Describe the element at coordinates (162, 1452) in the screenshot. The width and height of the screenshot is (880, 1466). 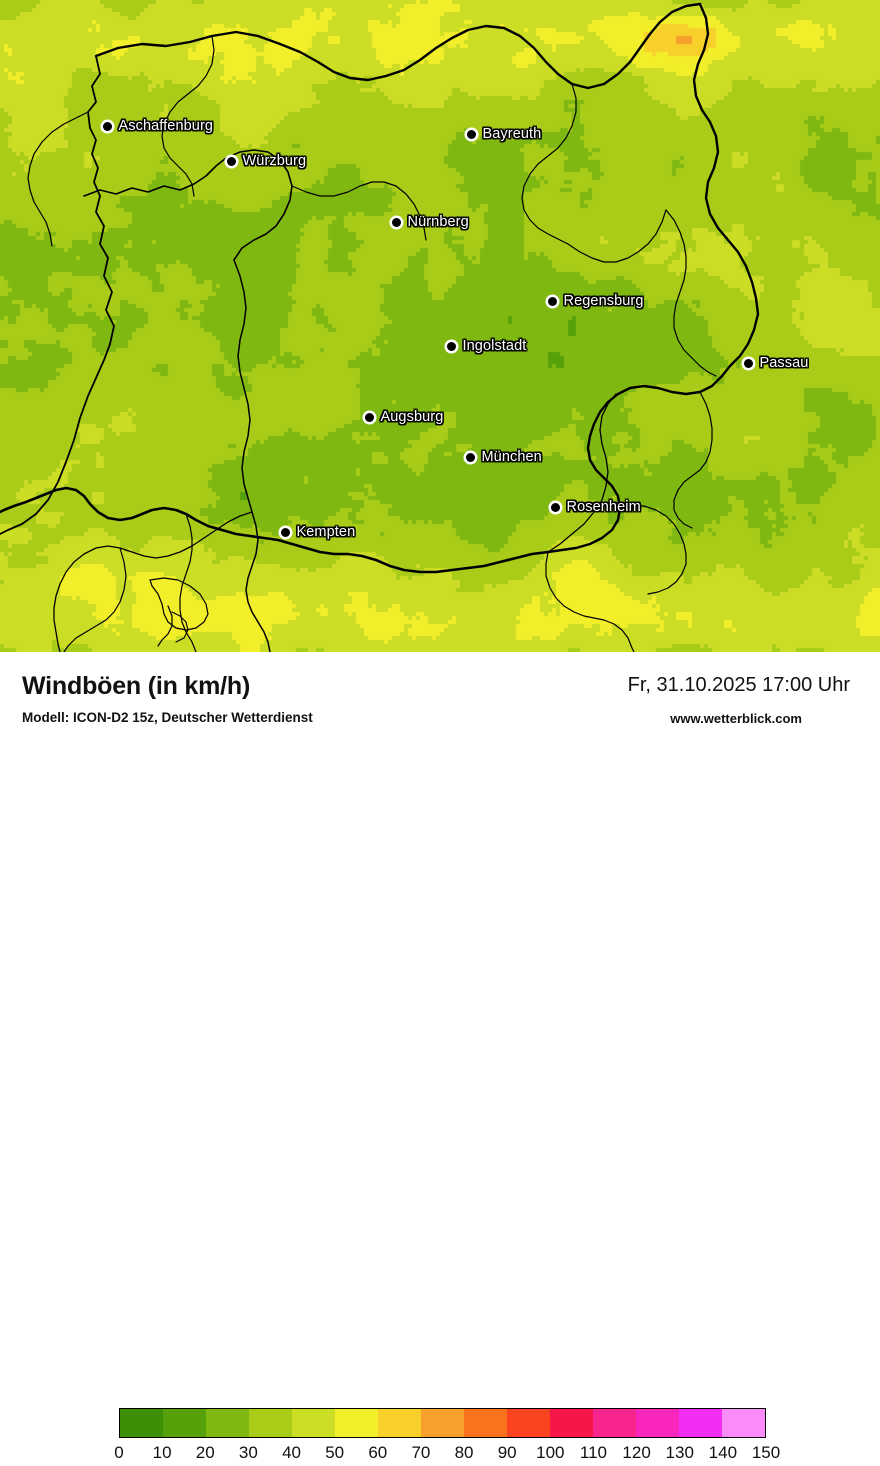
I see `colorbar-tick-10: 10` at that location.